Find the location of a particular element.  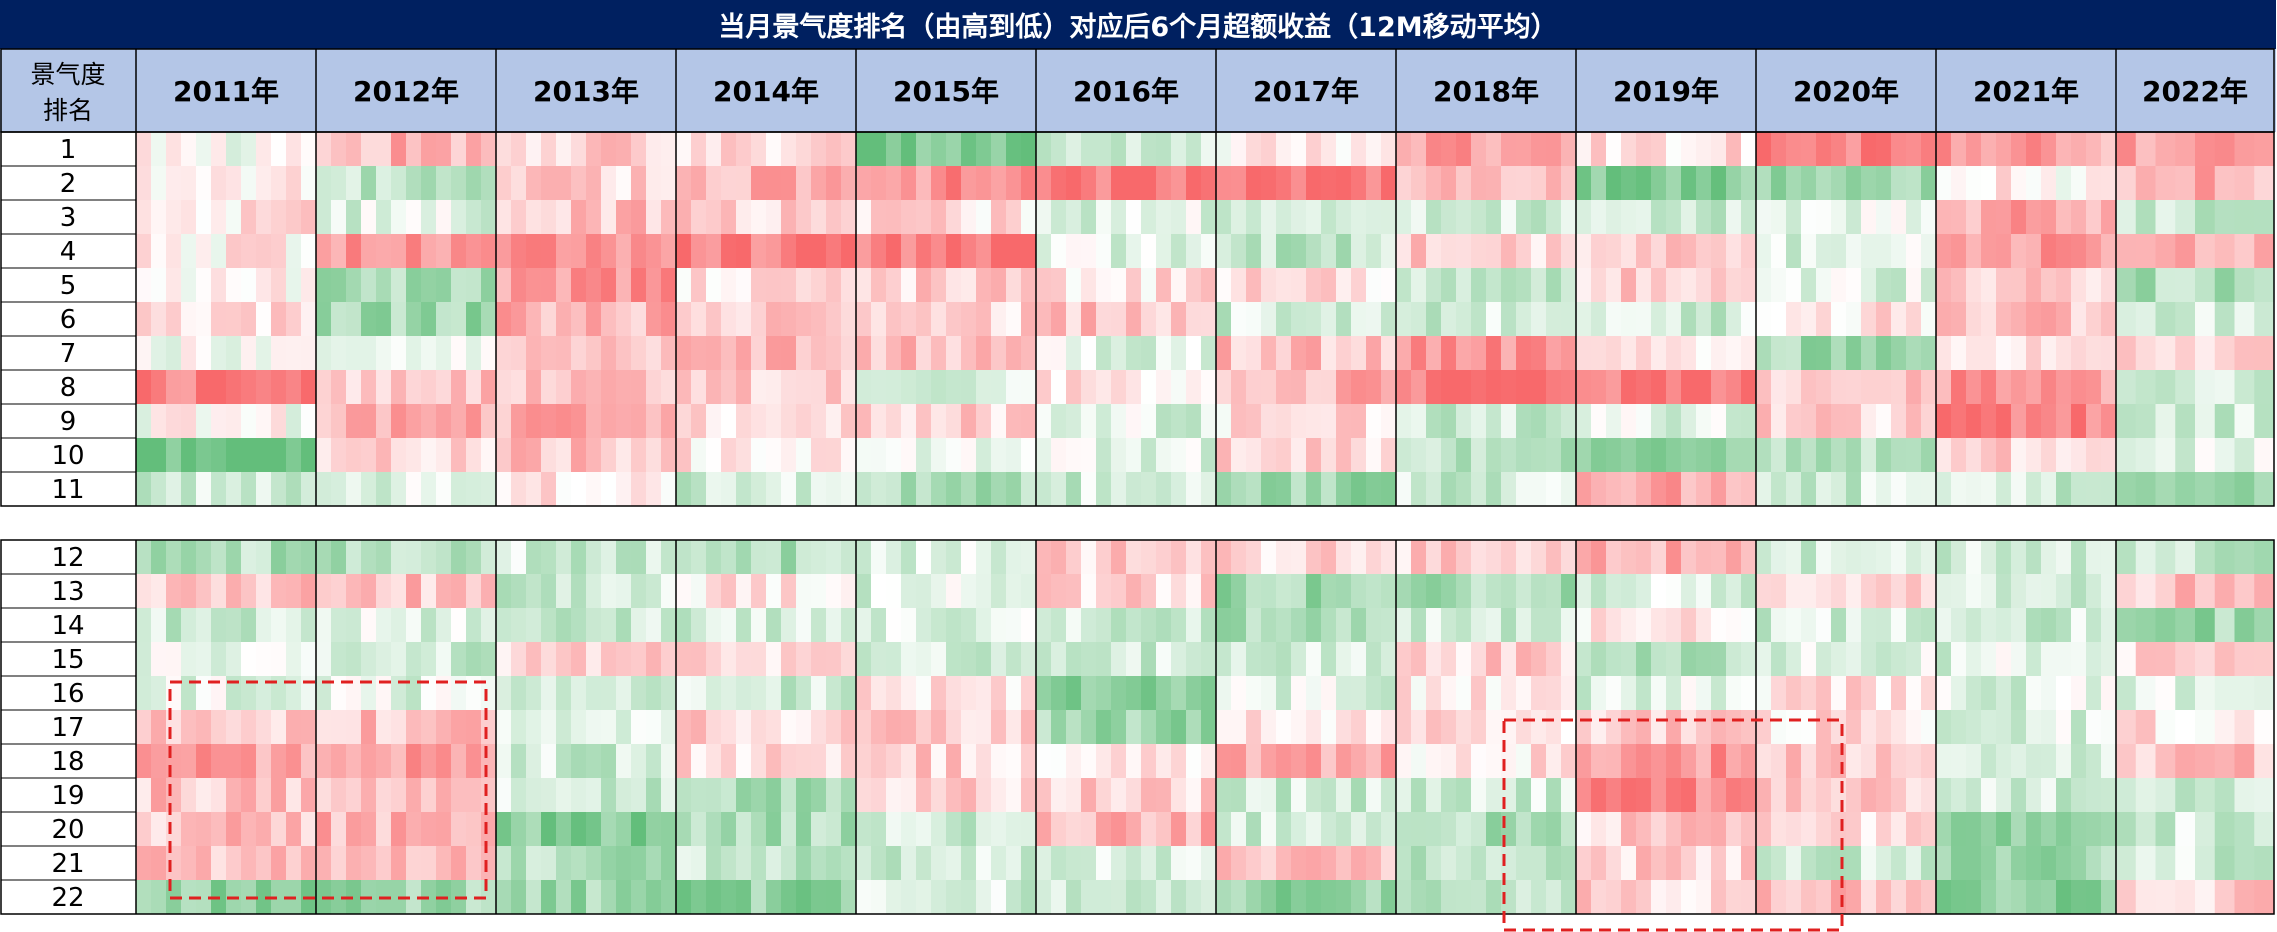

cell-r9-y10-m6 is located at coordinates (1839, 421).